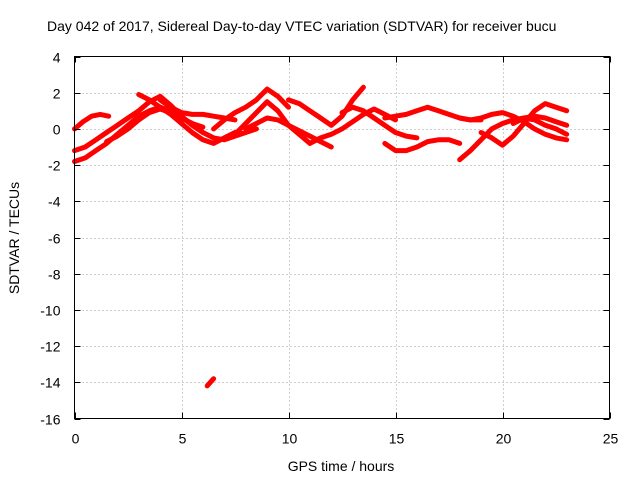 This screenshot has width=640, height=480. Describe the element at coordinates (290, 439) in the screenshot. I see `x-tick-label: 10` at that location.